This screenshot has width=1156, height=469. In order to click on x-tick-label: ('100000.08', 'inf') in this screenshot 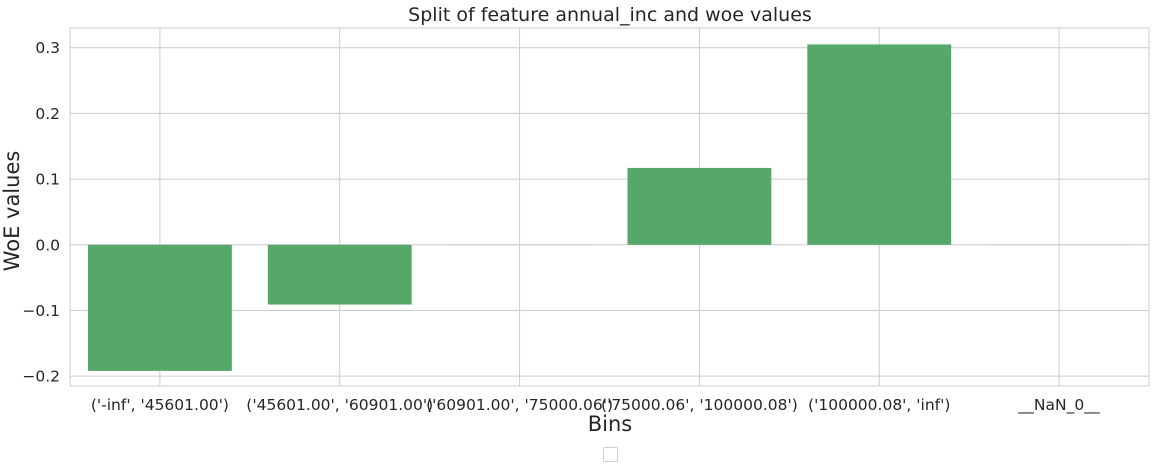, I will do `click(879, 405)`.